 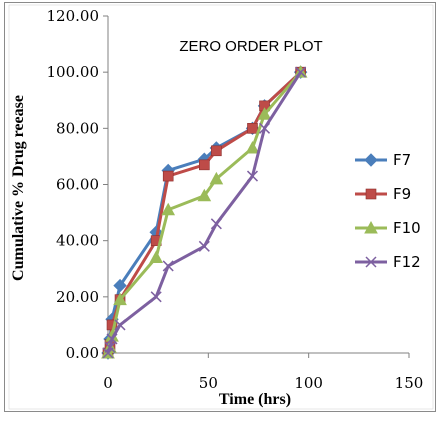 I want to click on y-tick-label: 0.00, so click(x=82, y=353).